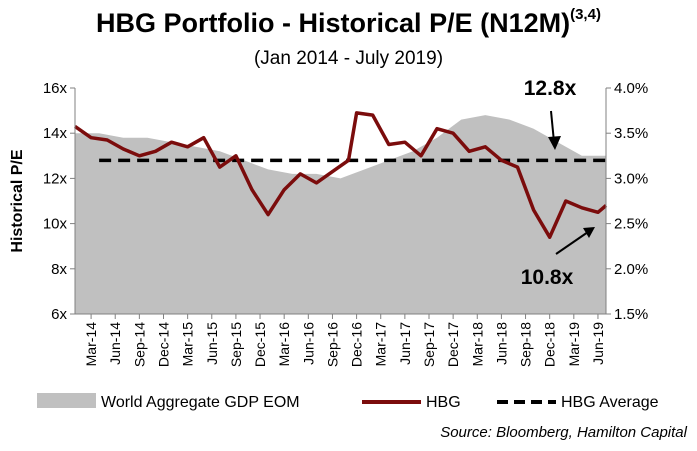 The height and width of the screenshot is (451, 697). What do you see at coordinates (333, 344) in the screenshot?
I see `x-tick-label: Sep-16` at bounding box center [333, 344].